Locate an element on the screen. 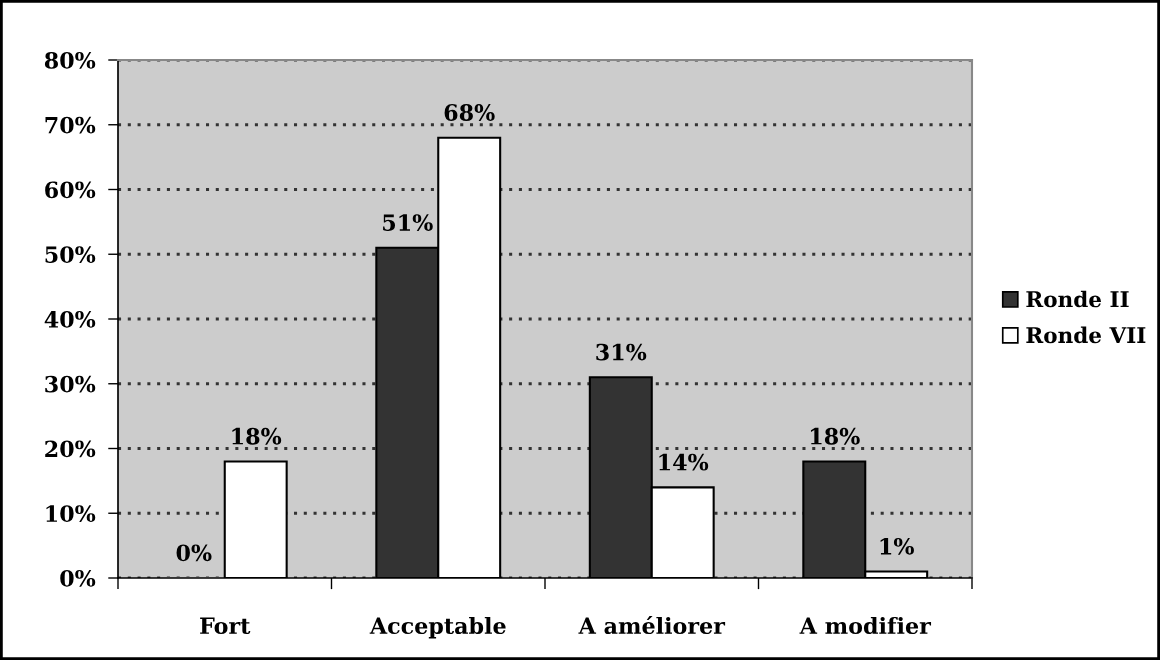 Image resolution: width=1160 pixels, height=660 pixels. data-label: 31% is located at coordinates (621, 352).